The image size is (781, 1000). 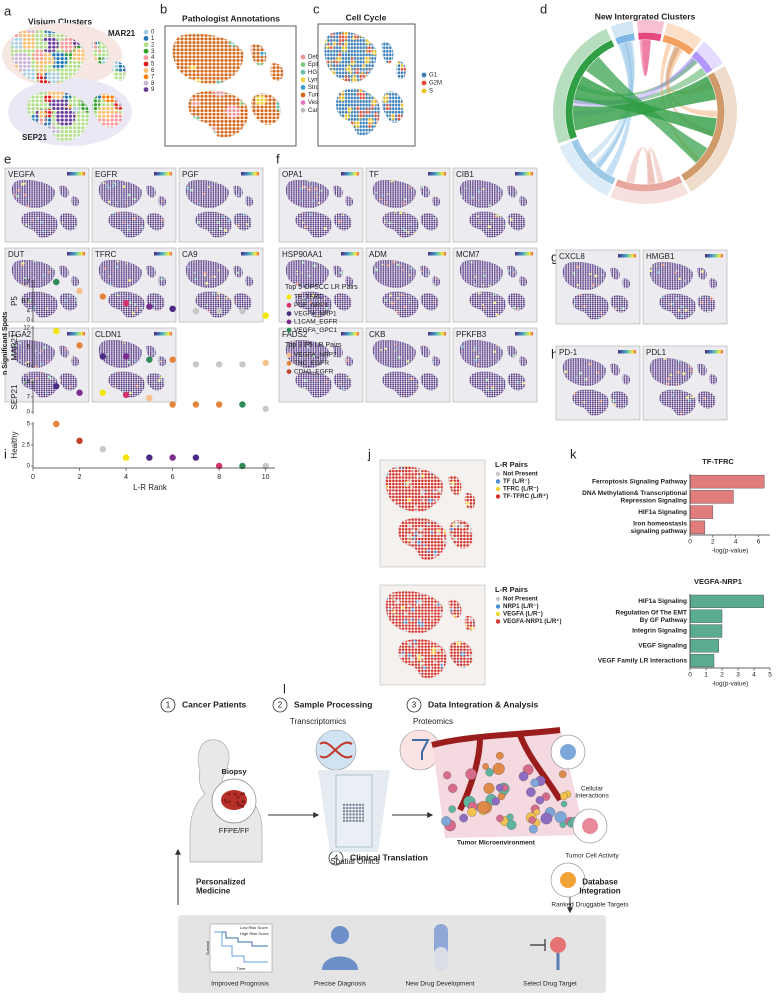 I want to click on legend-label: 6, so click(x=153, y=71).